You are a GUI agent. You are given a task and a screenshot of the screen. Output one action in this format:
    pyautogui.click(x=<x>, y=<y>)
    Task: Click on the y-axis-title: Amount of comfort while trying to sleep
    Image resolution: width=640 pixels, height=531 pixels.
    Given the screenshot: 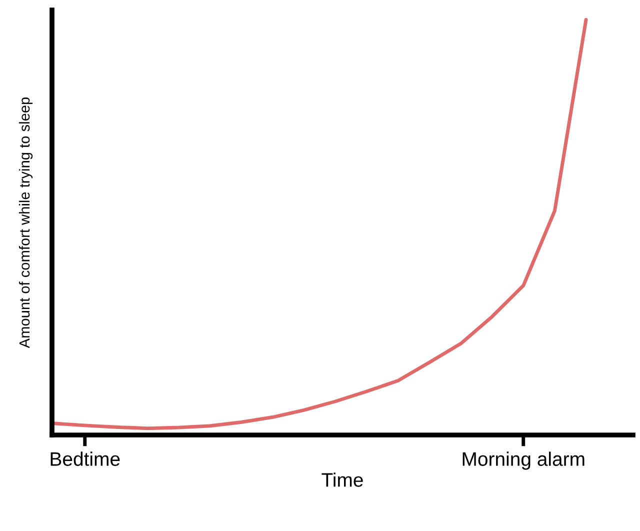 What is the action you would take?
    pyautogui.click(x=25, y=222)
    